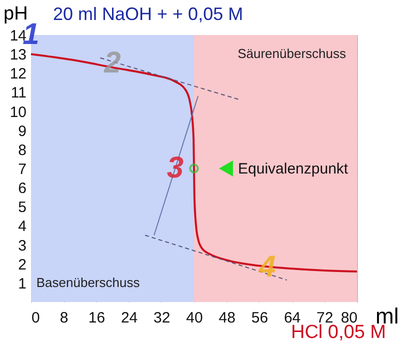 The width and height of the screenshot is (400, 348). What do you see at coordinates (22, 150) in the screenshot?
I see `y-tick-label: 8` at bounding box center [22, 150].